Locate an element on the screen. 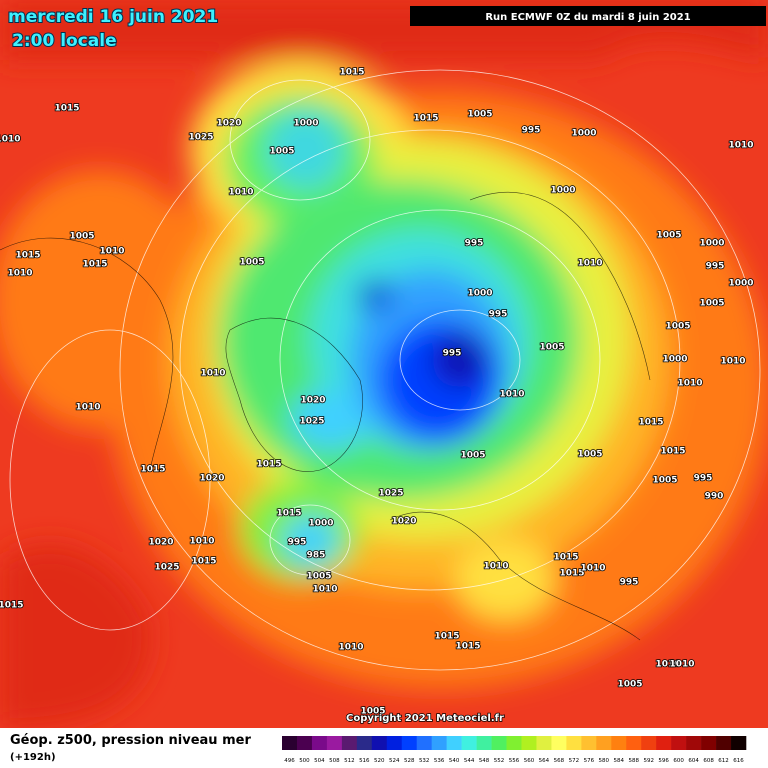 This screenshot has width=768, height=768. scale-label: 552 is located at coordinates (499, 761).